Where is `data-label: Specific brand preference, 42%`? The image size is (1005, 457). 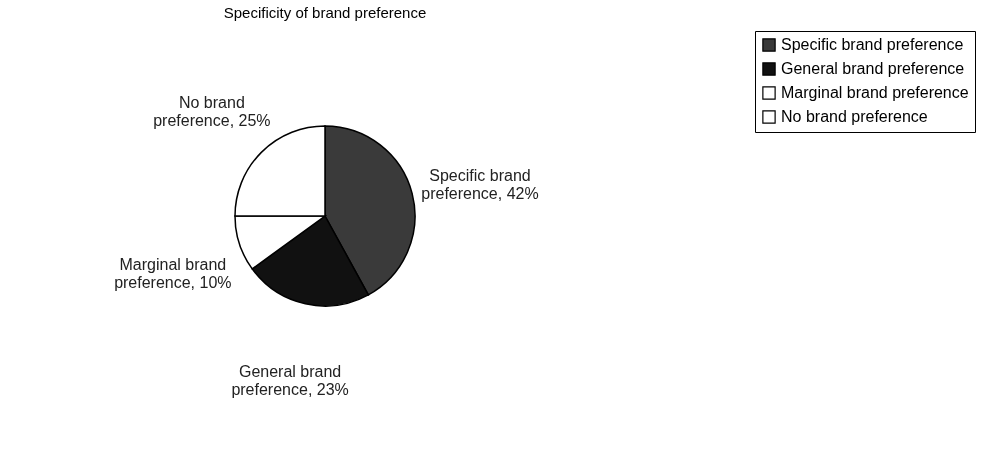
data-label: Specific brand preference, 42% is located at coordinates (480, 185).